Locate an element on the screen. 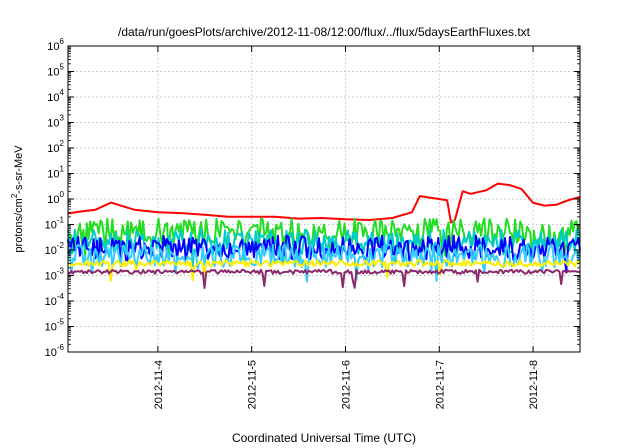 The image size is (640, 448). y-tick-label: 10⁻⁴ is located at coordinates (55, 300).